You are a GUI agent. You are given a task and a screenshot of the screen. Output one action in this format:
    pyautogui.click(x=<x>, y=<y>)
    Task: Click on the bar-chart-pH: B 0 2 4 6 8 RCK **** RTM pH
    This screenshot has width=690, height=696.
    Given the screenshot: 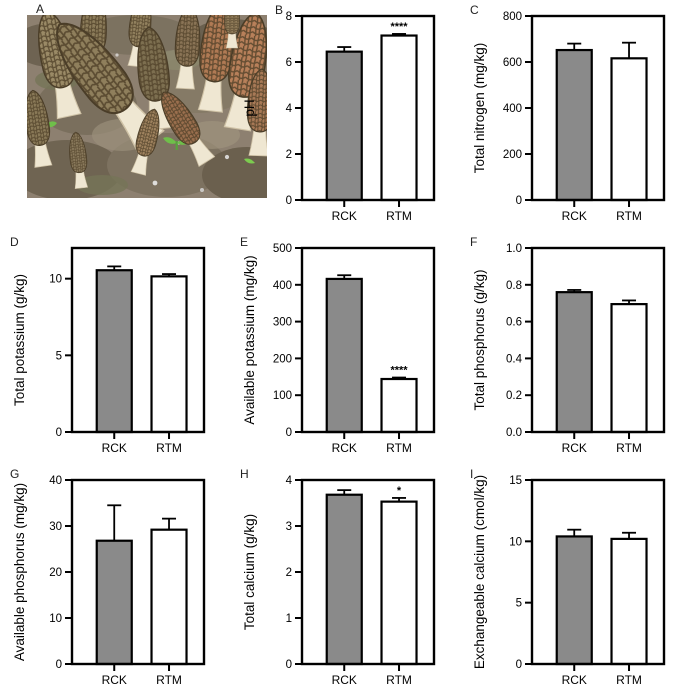 What is the action you would take?
    pyautogui.click(x=339, y=113)
    